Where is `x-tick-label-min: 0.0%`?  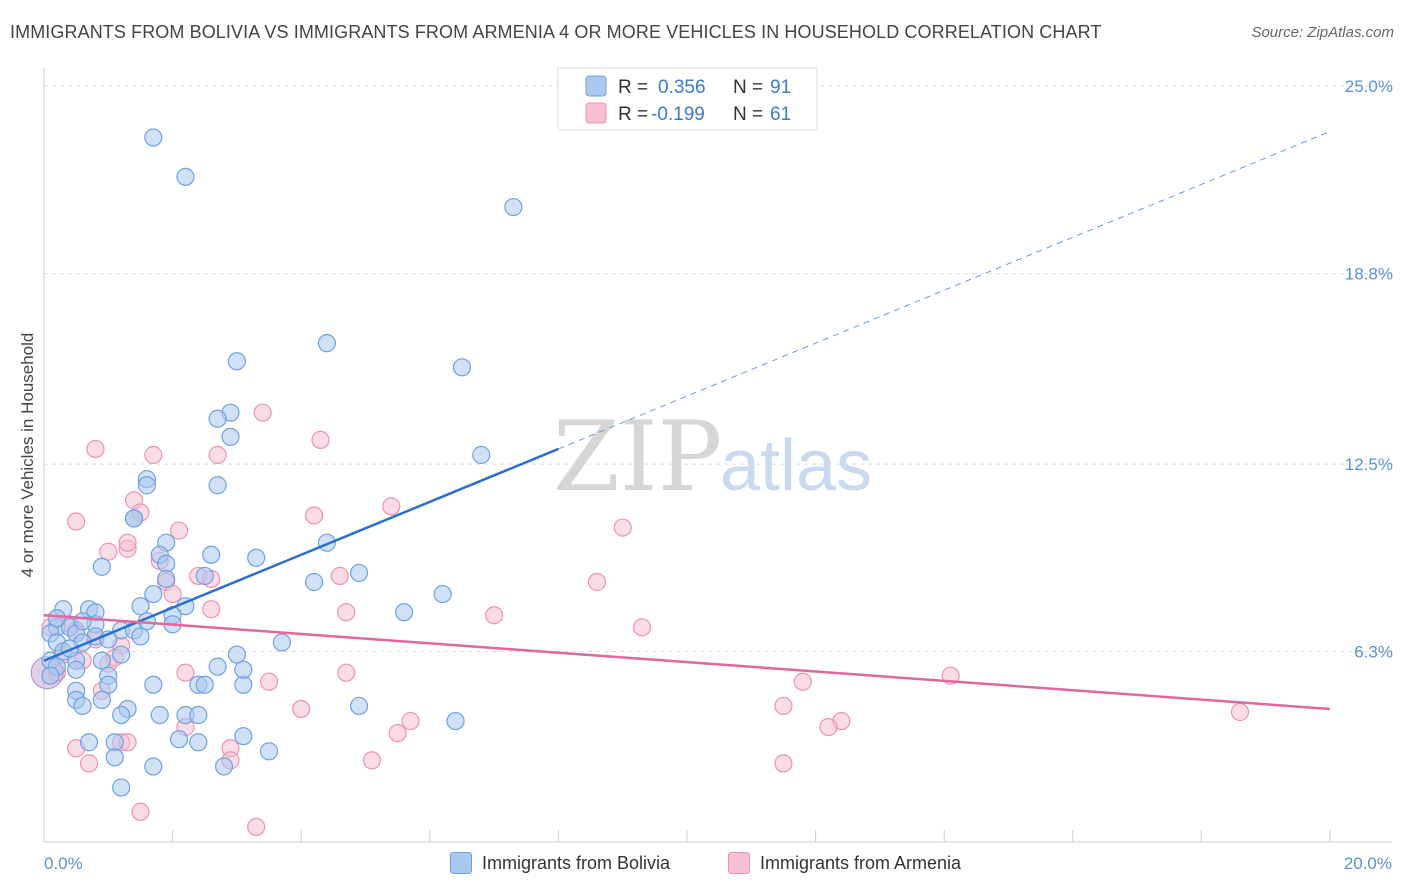 x-tick-label-min: 0.0% is located at coordinates (63, 863).